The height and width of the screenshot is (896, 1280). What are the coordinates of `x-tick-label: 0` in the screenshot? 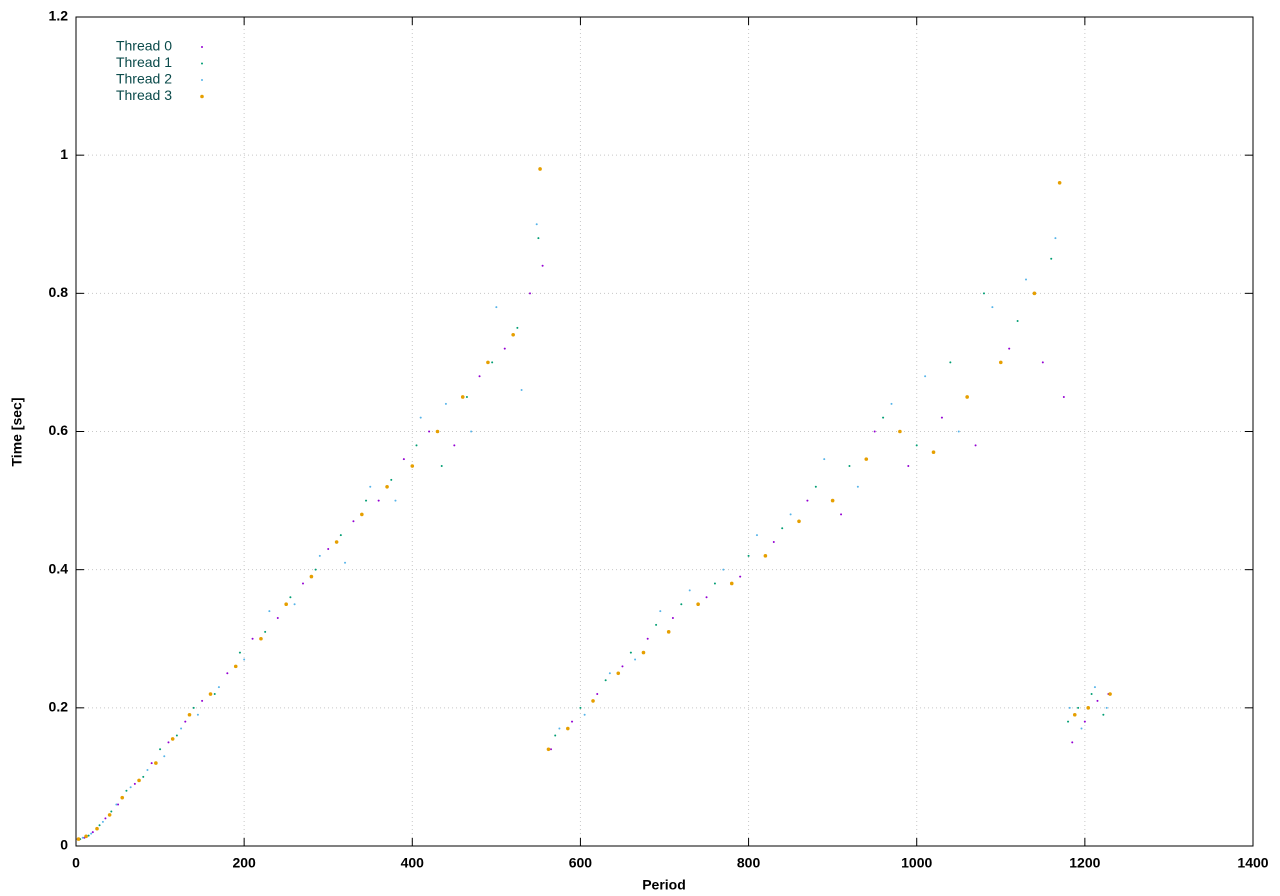 It's located at (76, 863).